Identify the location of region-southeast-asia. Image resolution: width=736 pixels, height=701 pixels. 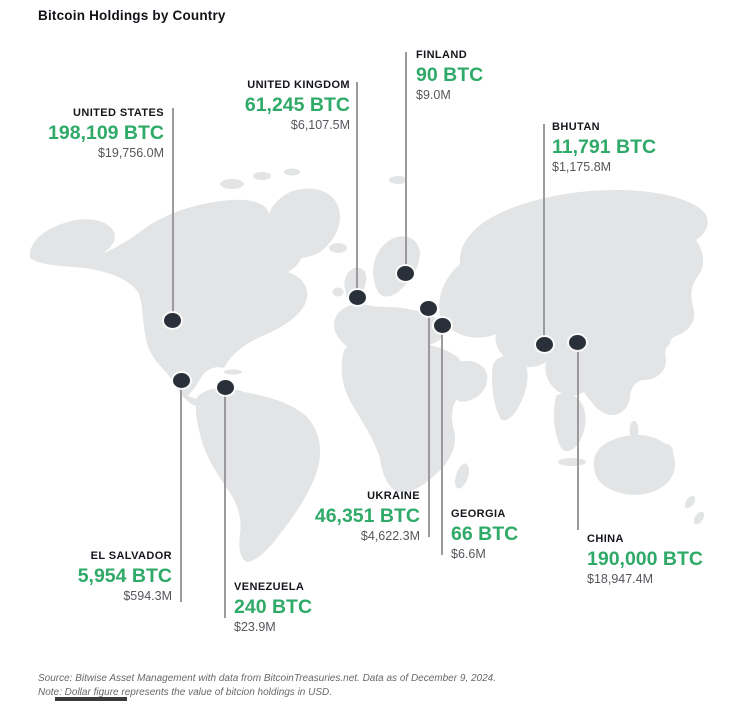
(569, 422).